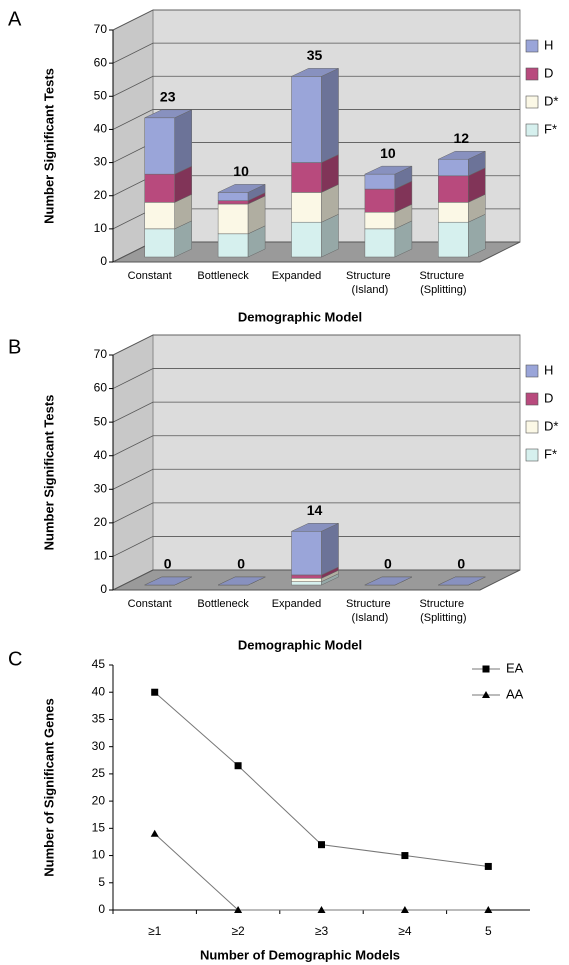 Image resolution: width=569 pixels, height=965 pixels. Describe the element at coordinates (99, 828) in the screenshot. I see `y-tick-label: 15` at that location.